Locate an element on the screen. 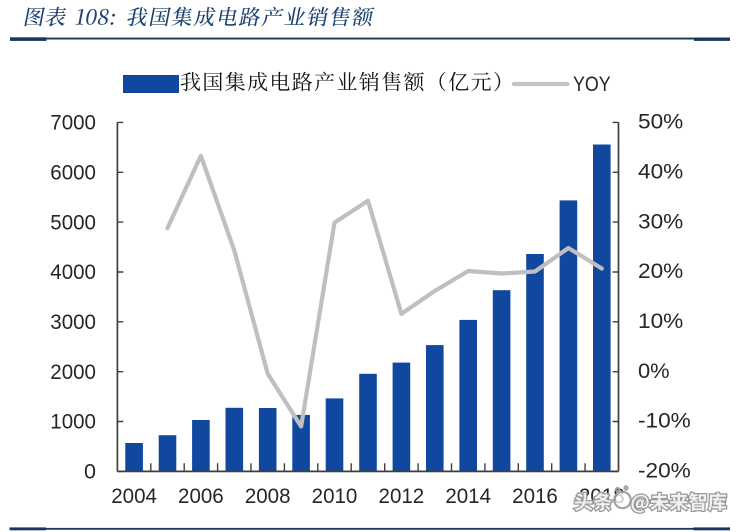 The height and width of the screenshot is (532, 740). svg-text: 50% is located at coordinates (660, 122).